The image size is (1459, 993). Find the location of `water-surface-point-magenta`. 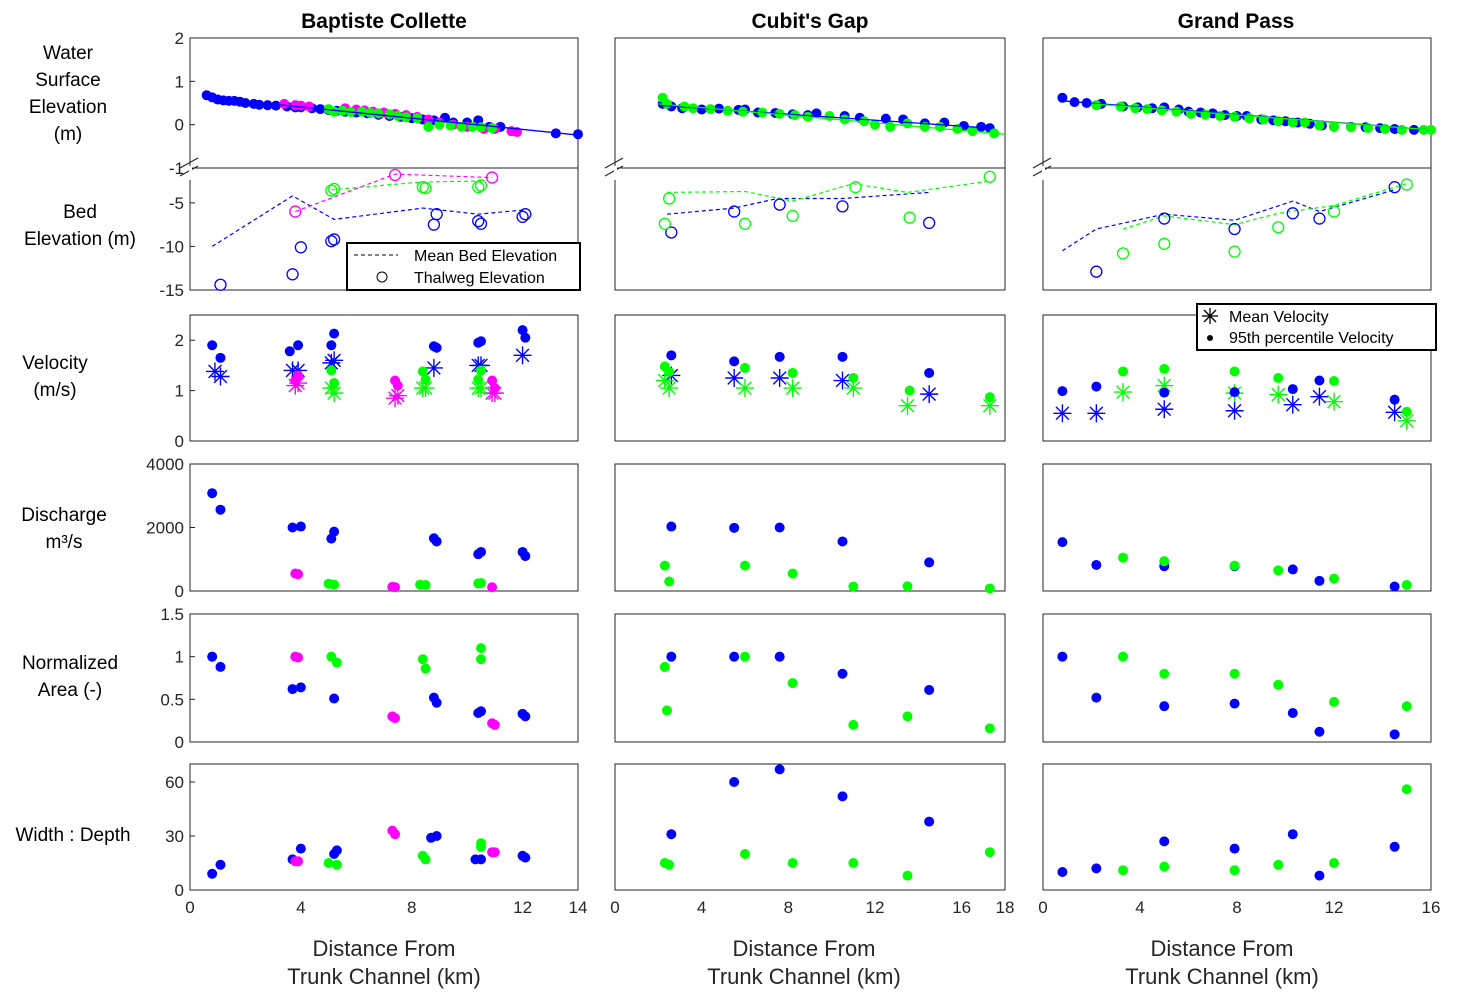

water-surface-point-magenta is located at coordinates (284, 103).